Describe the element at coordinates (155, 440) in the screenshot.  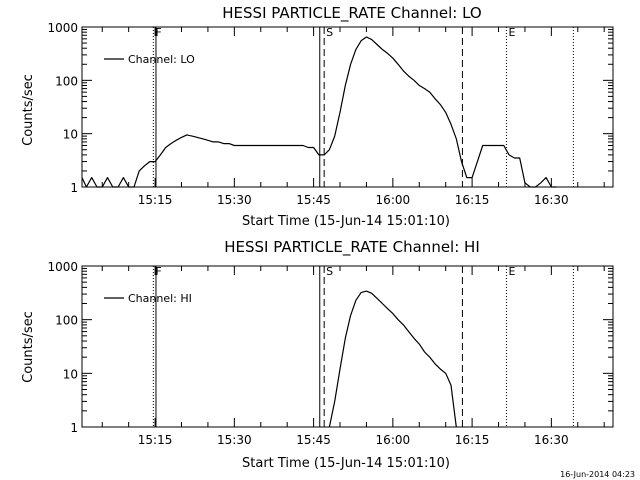
I see `x-tick-label-hi: 15:15` at that location.